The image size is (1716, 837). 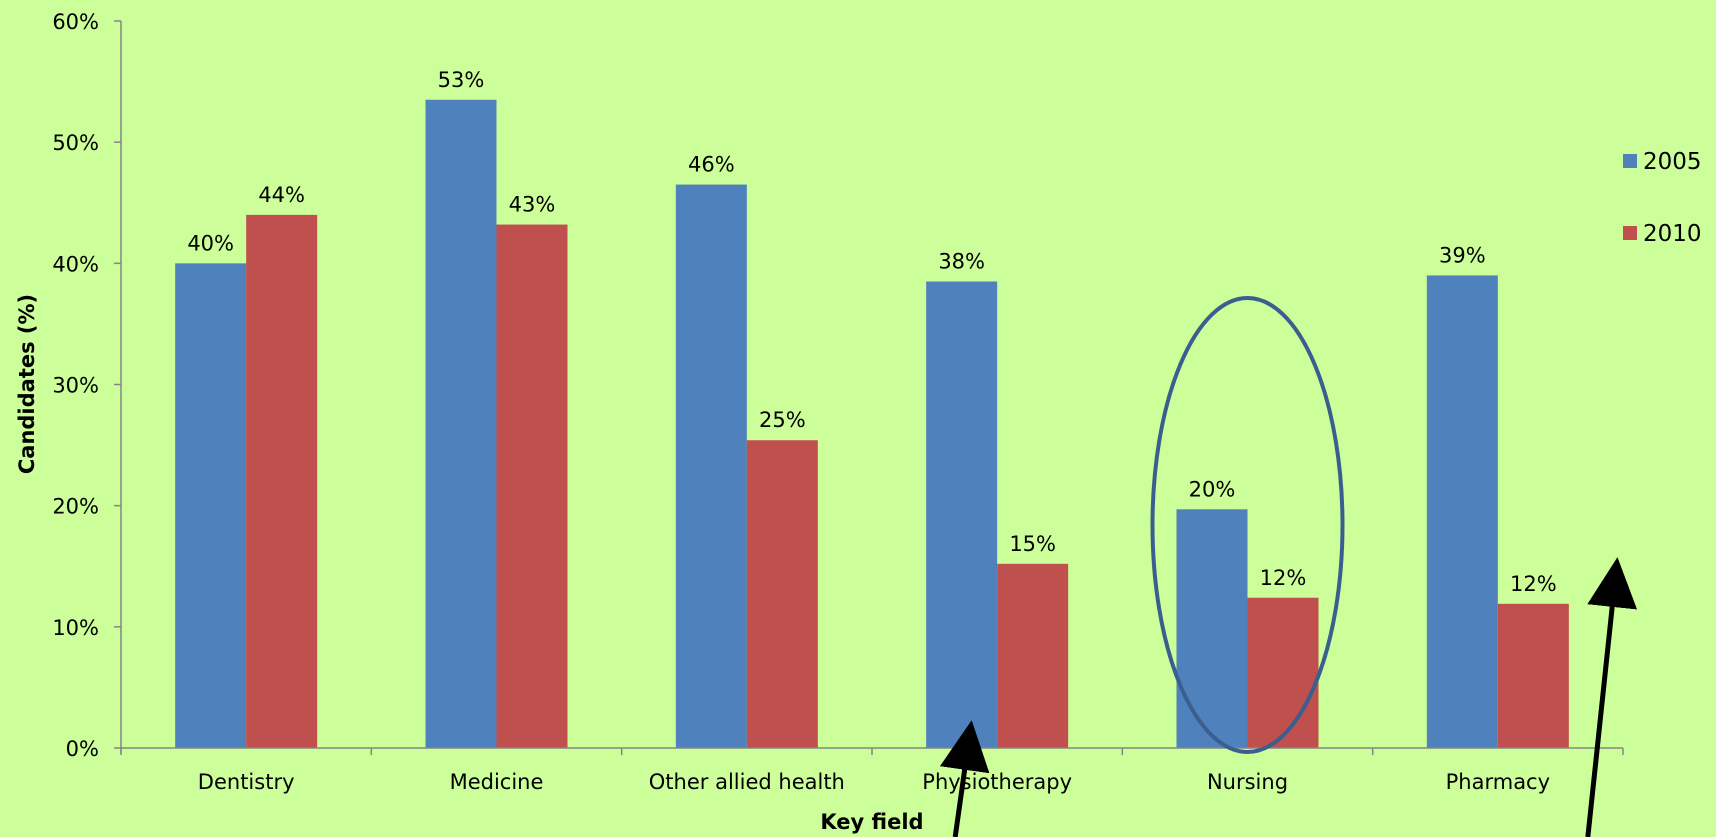 I want to click on category-label: Other allied health, so click(x=747, y=782).